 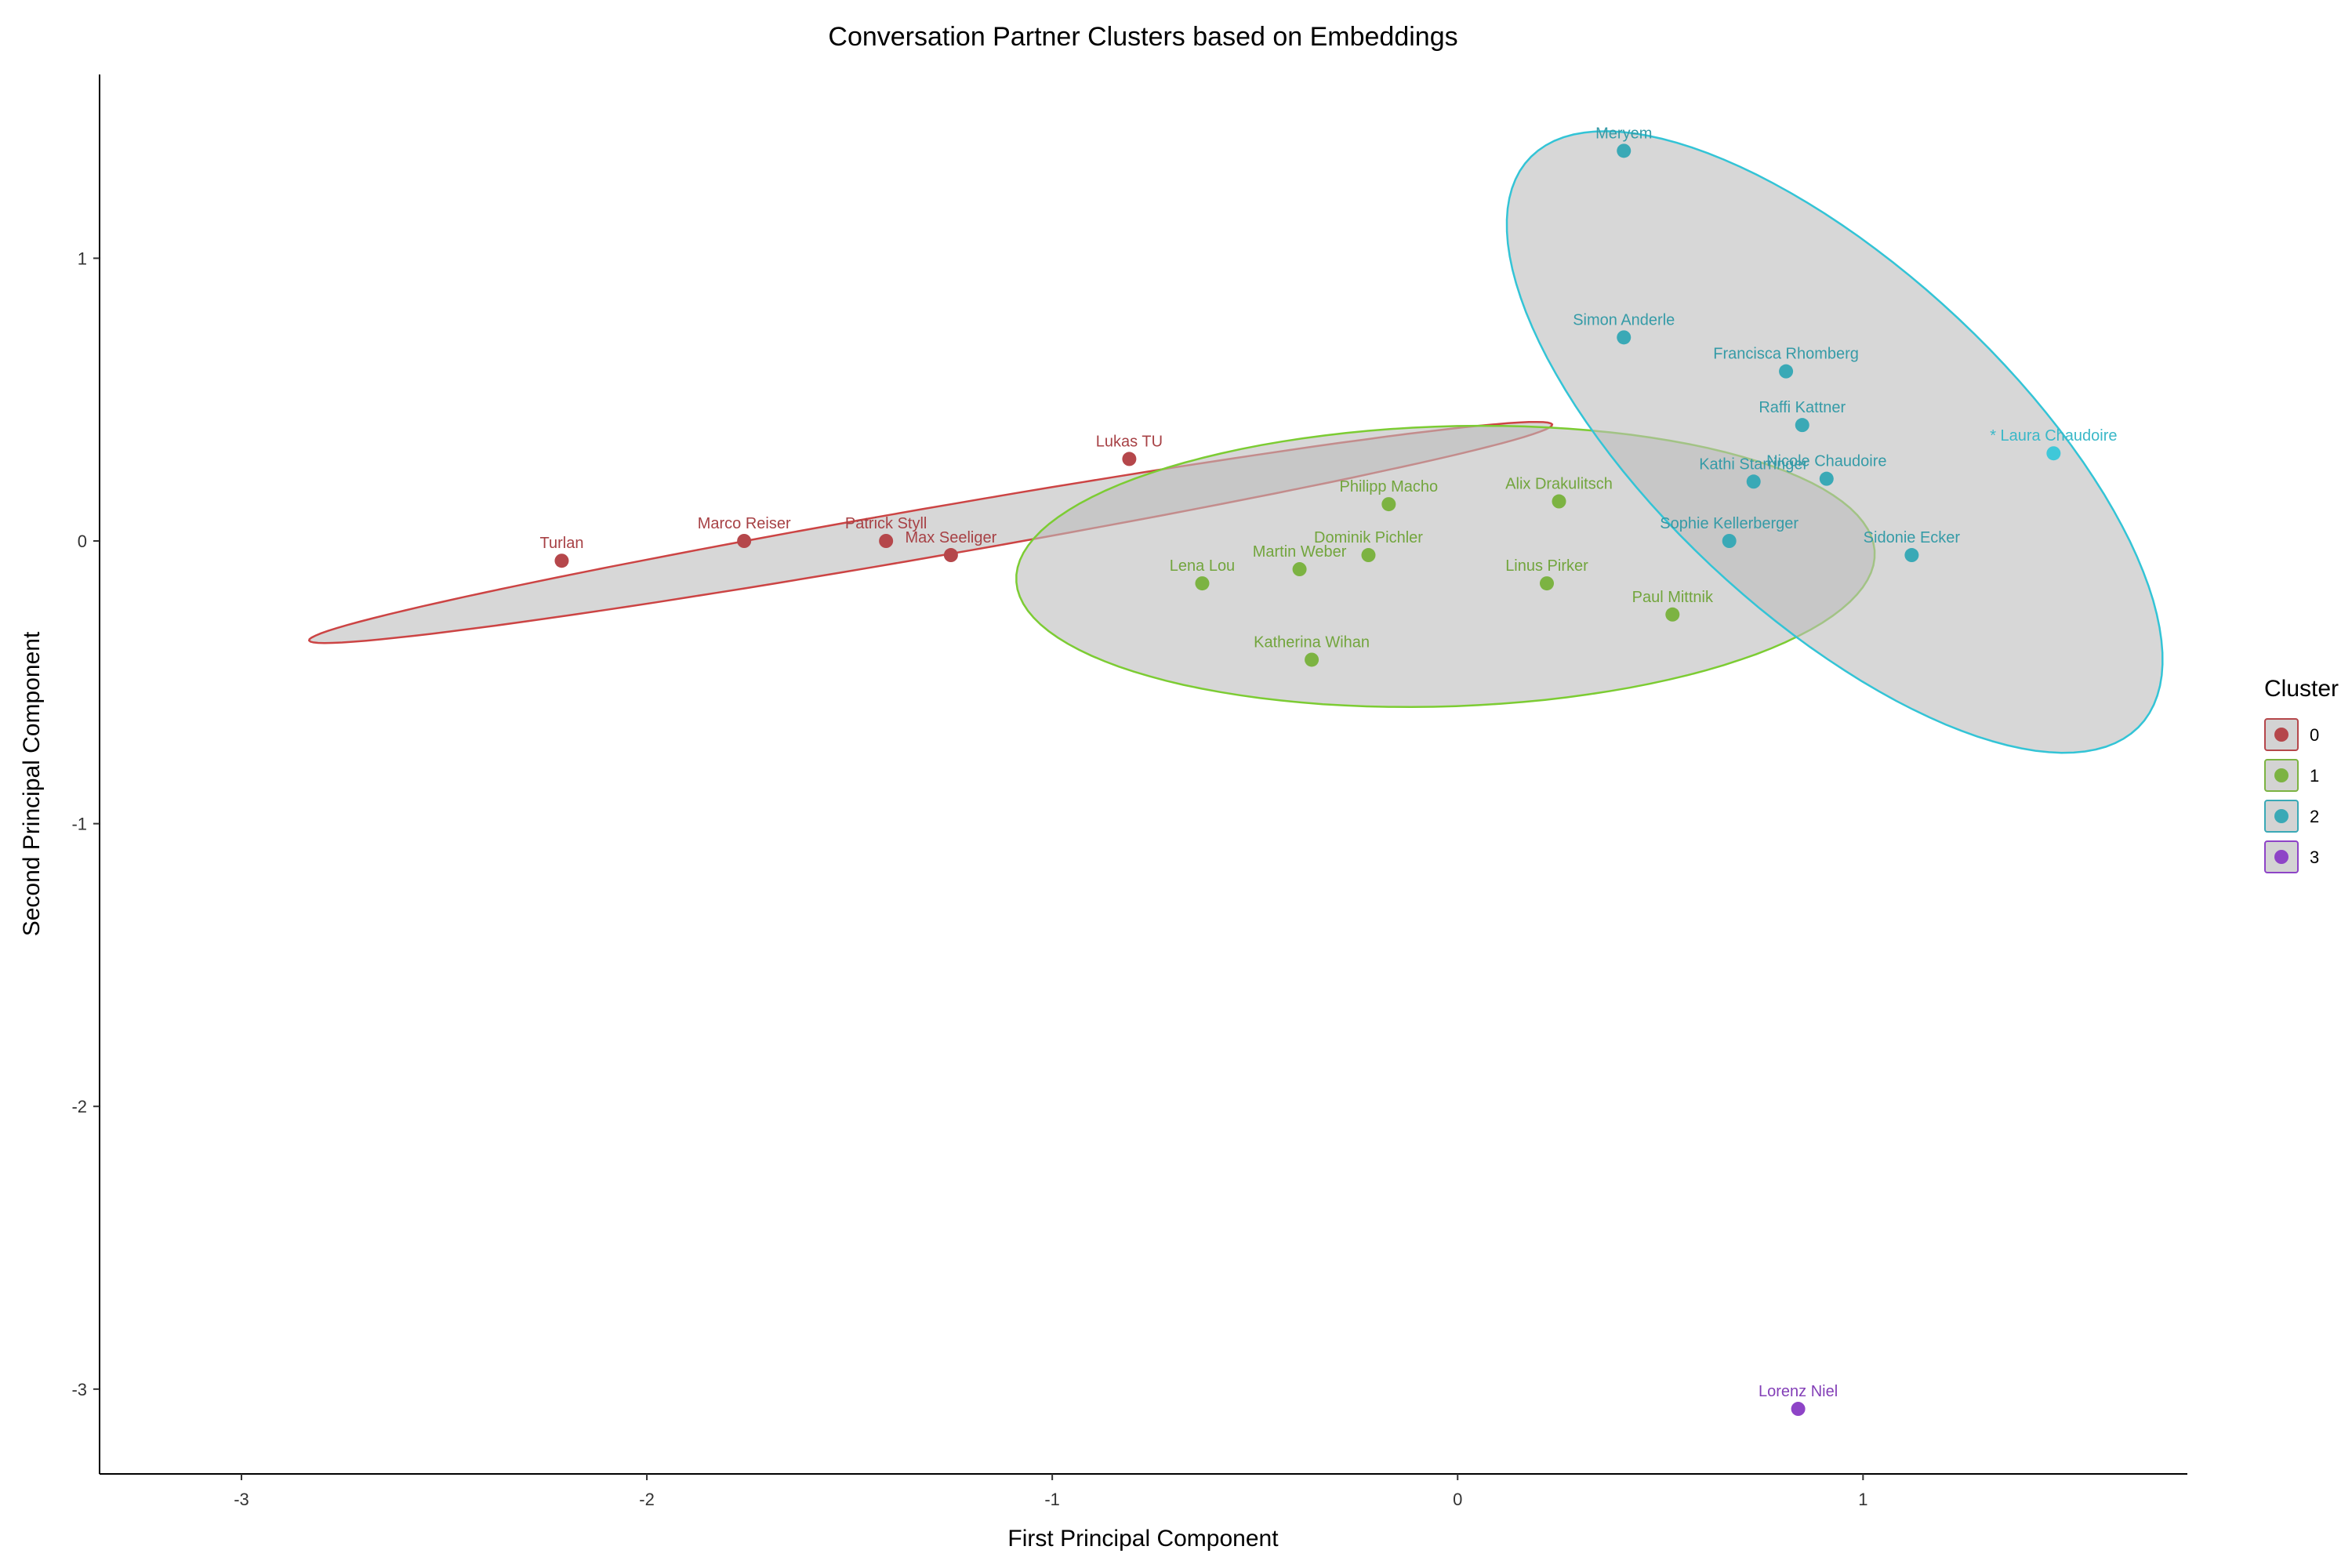 I want to click on y-axis-label: Second Principal Component, so click(x=32, y=783).